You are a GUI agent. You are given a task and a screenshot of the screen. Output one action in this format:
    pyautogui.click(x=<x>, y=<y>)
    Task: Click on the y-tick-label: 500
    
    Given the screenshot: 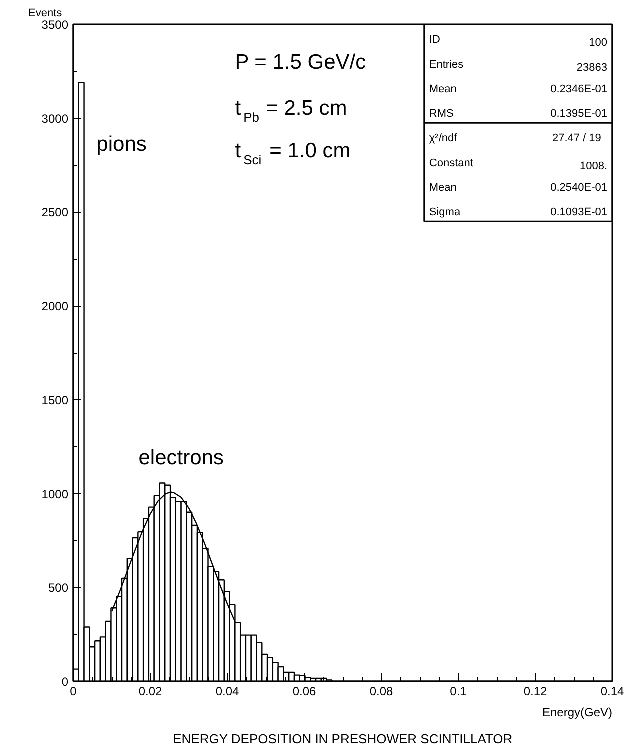 What is the action you would take?
    pyautogui.click(x=58, y=588)
    